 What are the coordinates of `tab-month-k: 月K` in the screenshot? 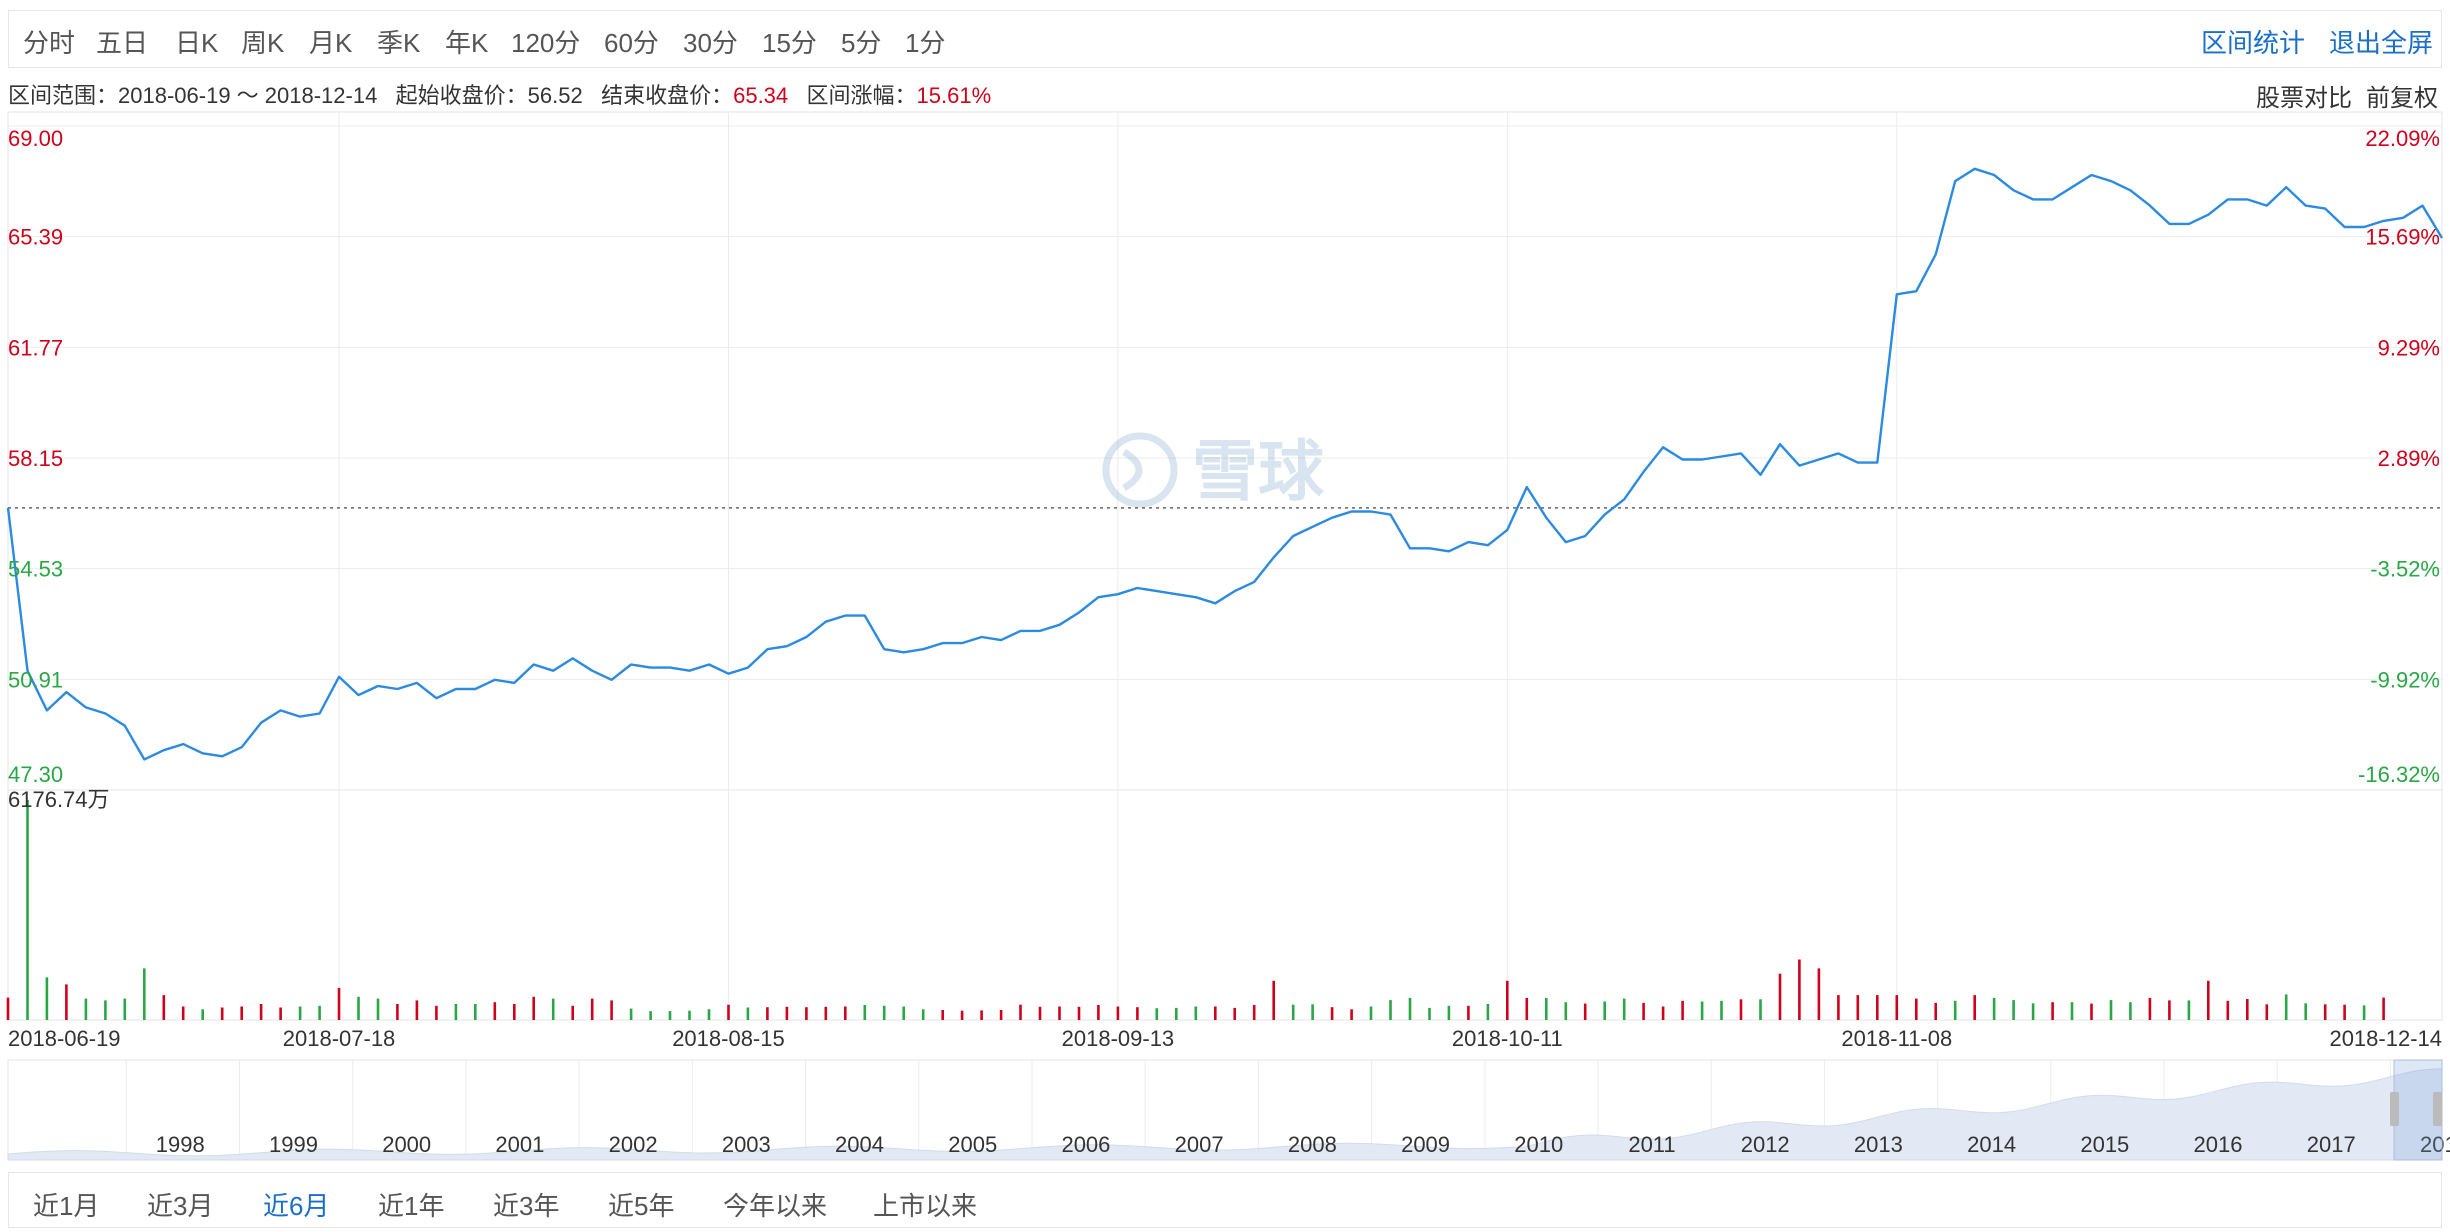 It's located at (331, 43).